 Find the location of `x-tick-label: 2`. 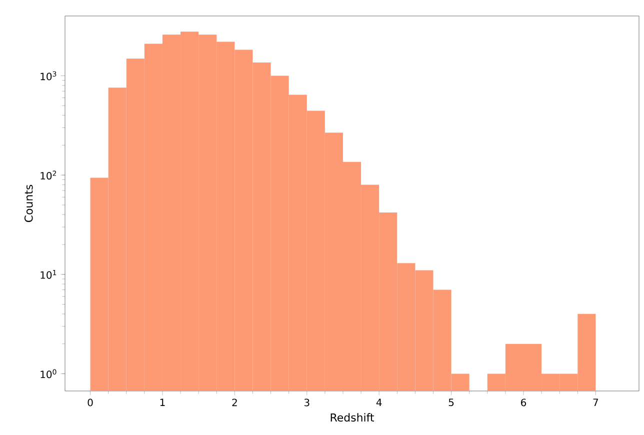

x-tick-label: 2 is located at coordinates (234, 402).